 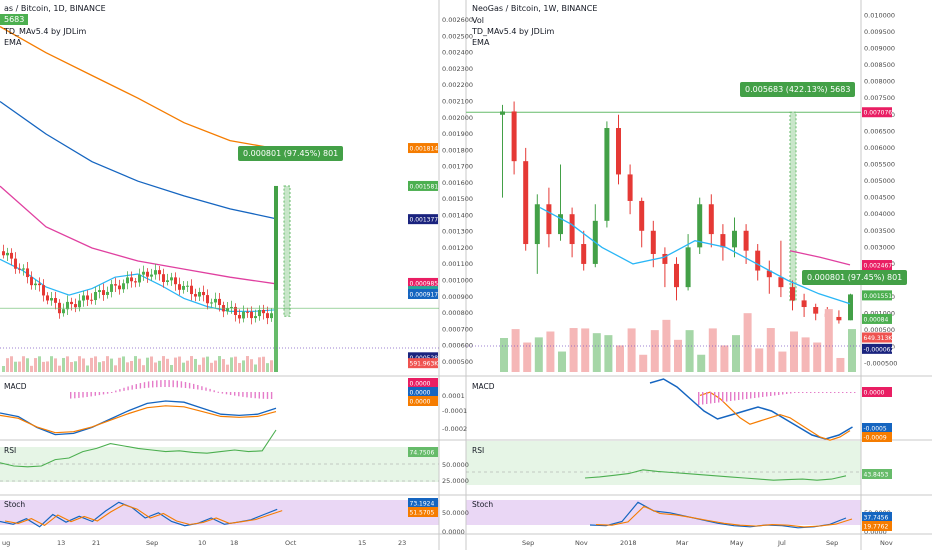 I want to click on right-price-tag: 0.007076, so click(x=878, y=113).